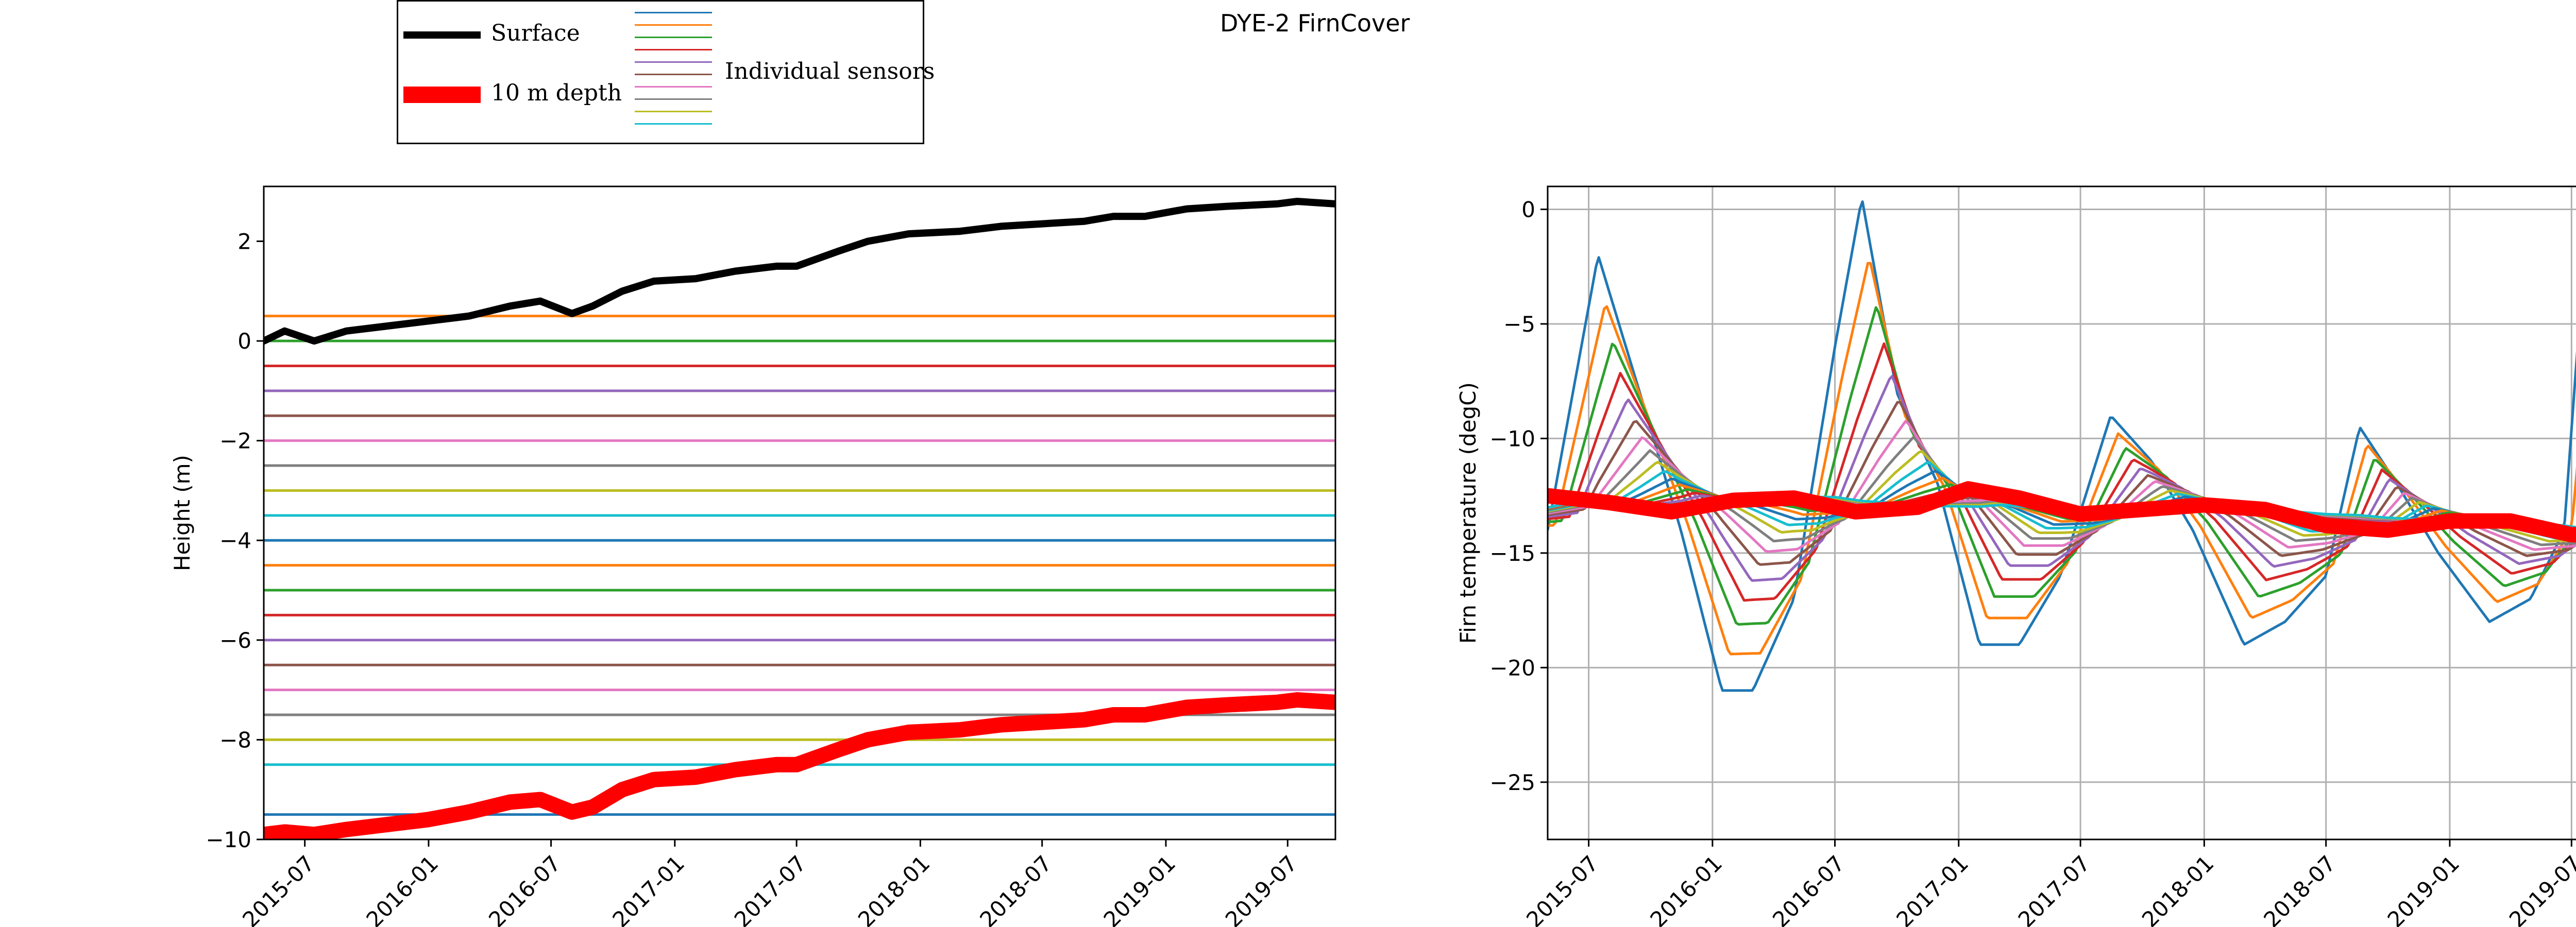  I want to click on y-tick-label: 2, so click(244, 241).